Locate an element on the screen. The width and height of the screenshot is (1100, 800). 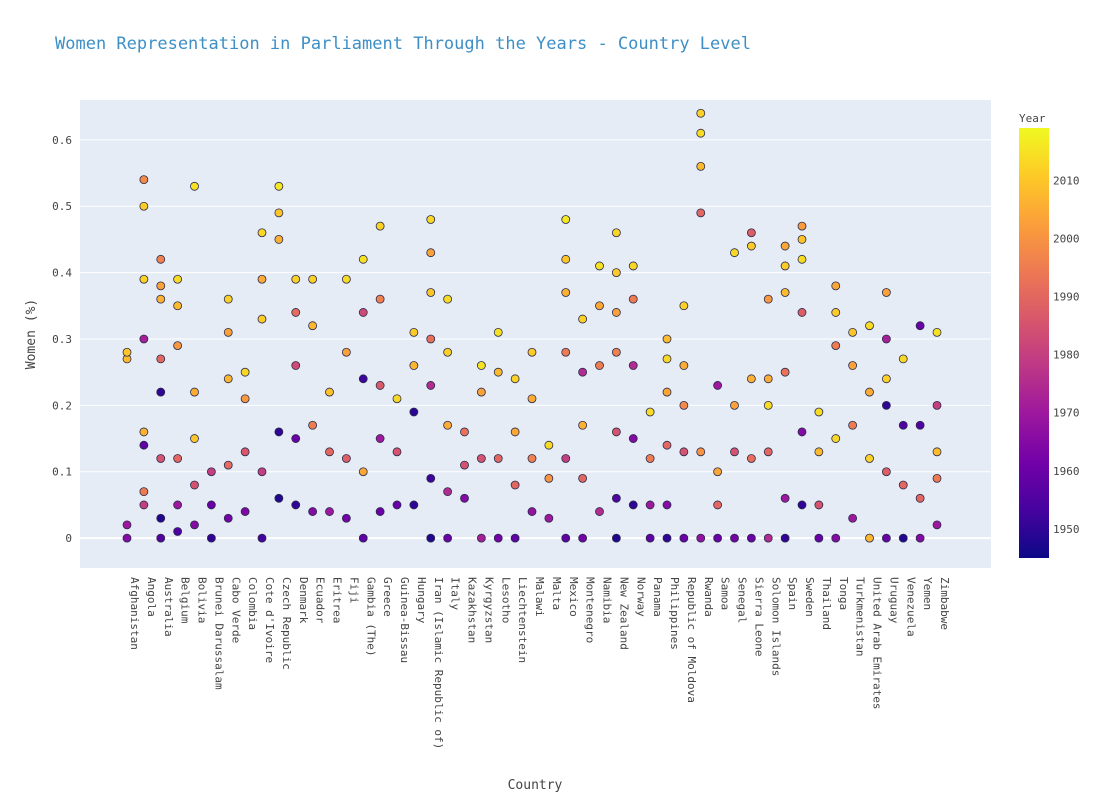
colorbar-tick-label: 1950 is located at coordinates (1066, 529).